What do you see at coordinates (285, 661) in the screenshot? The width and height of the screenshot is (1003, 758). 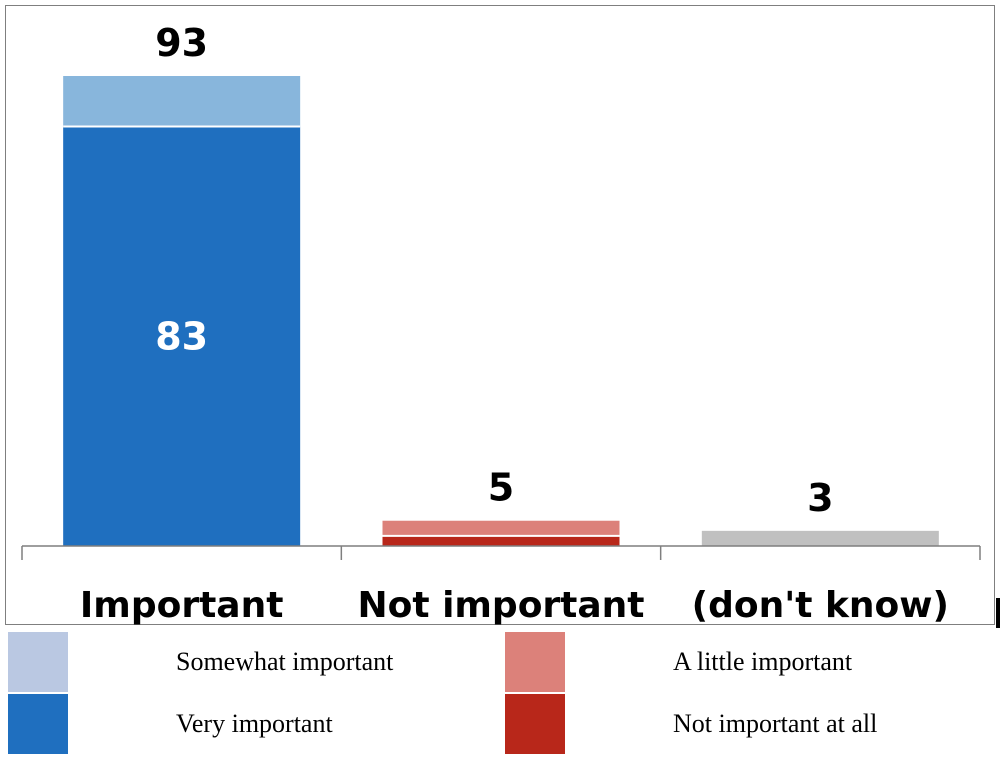 I see `legend-label-somewhat-important: Somewhat important` at bounding box center [285, 661].